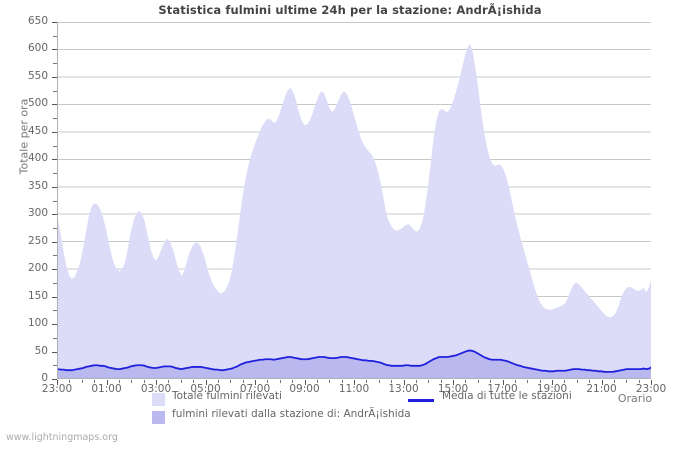  Describe the element at coordinates (37, 240) in the screenshot. I see `y-tick-label: 250` at that location.